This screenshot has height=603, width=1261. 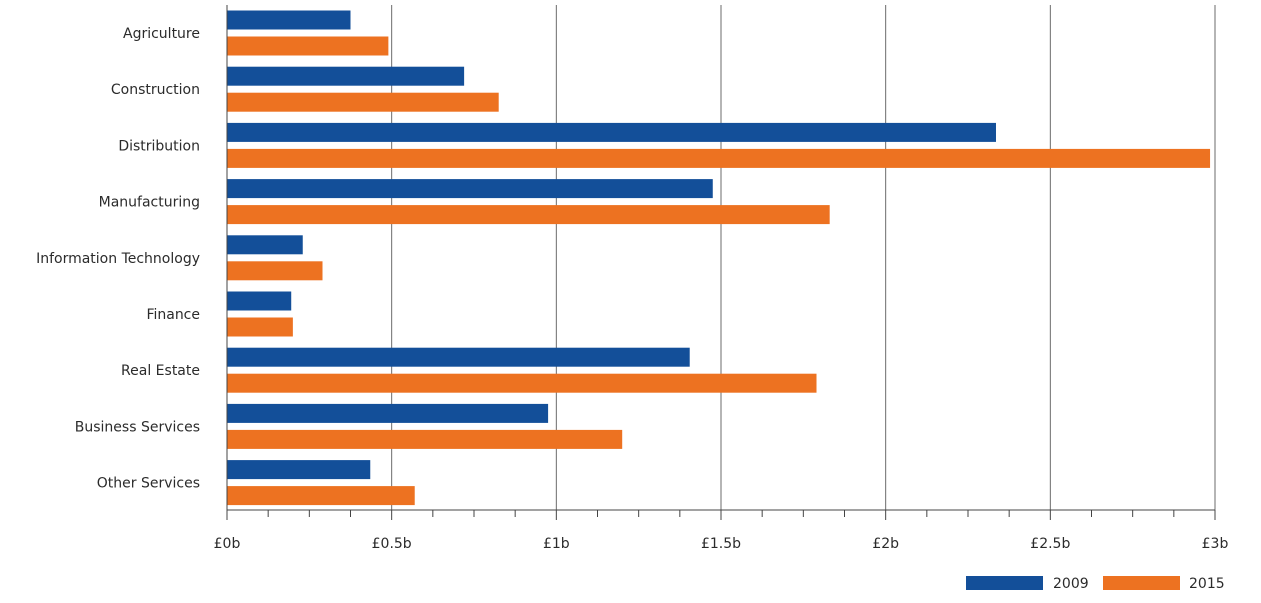 What do you see at coordinates (149, 203) in the screenshot?
I see `category-label: Manufacturing` at bounding box center [149, 203].